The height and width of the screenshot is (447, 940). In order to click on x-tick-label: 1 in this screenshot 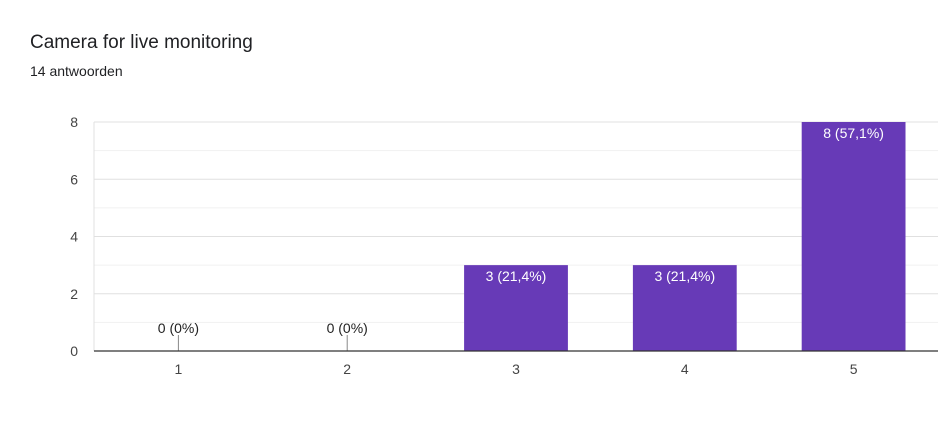, I will do `click(179, 369)`.